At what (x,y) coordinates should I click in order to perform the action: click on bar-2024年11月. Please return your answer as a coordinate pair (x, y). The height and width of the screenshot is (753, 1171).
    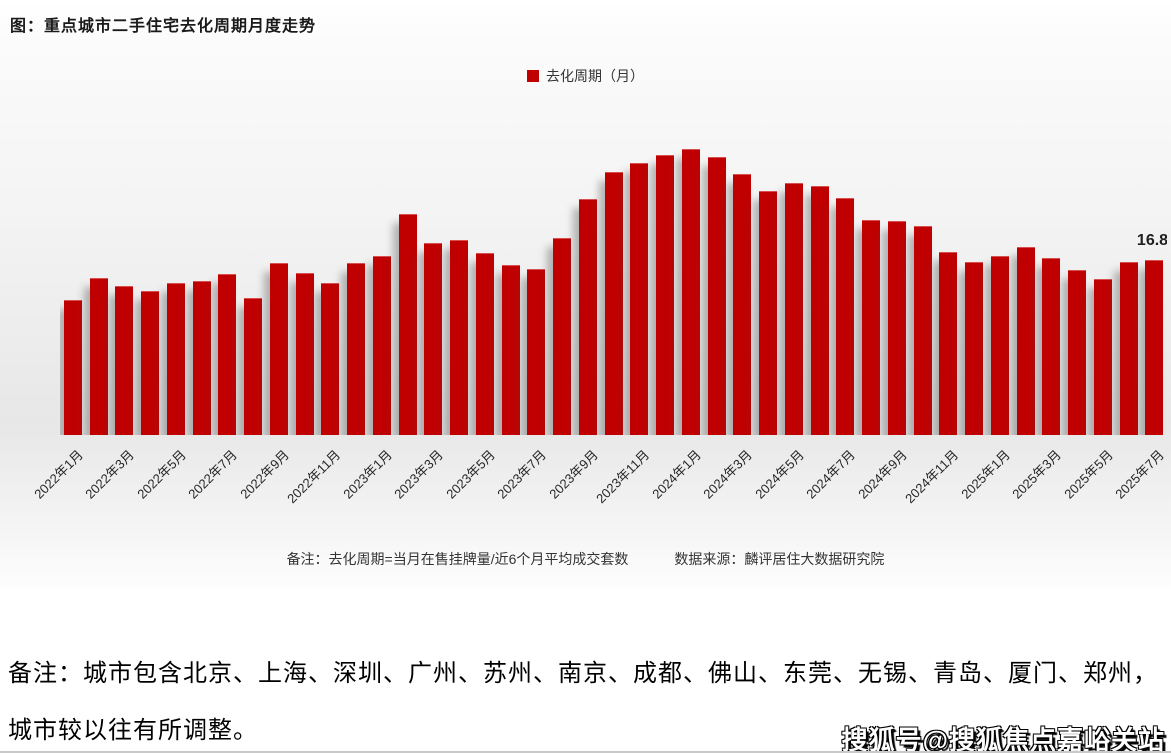
    Looking at the image, I should click on (948, 343).